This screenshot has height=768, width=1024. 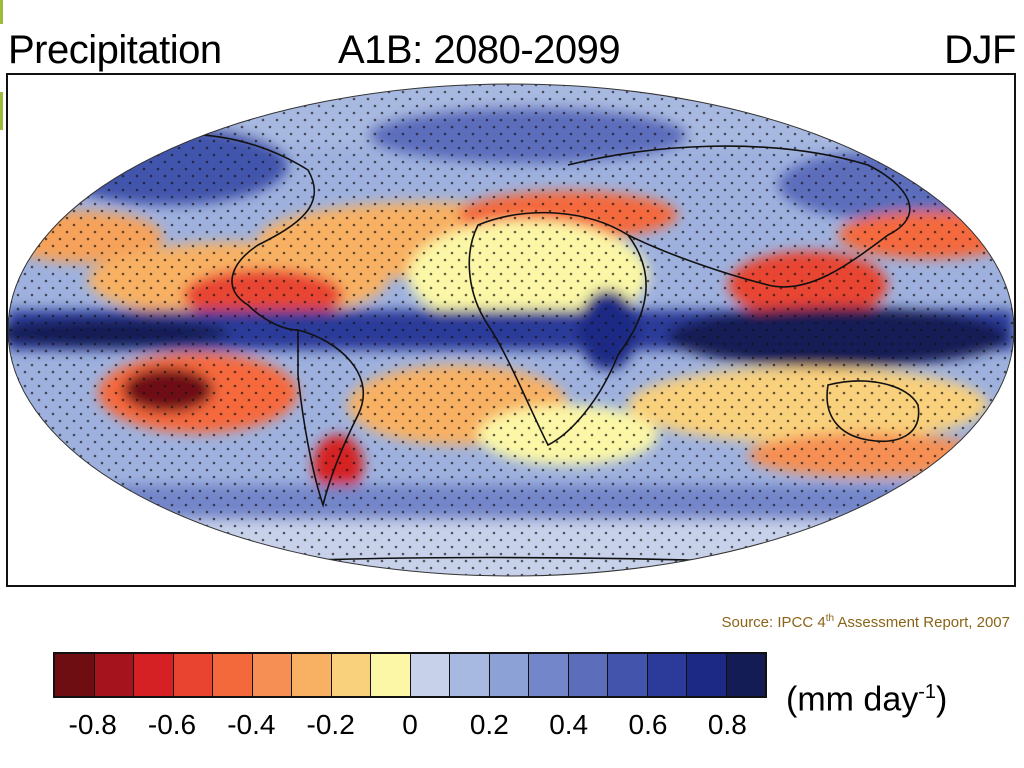 What do you see at coordinates (980, 50) in the screenshot?
I see `map-title-season: DJF` at bounding box center [980, 50].